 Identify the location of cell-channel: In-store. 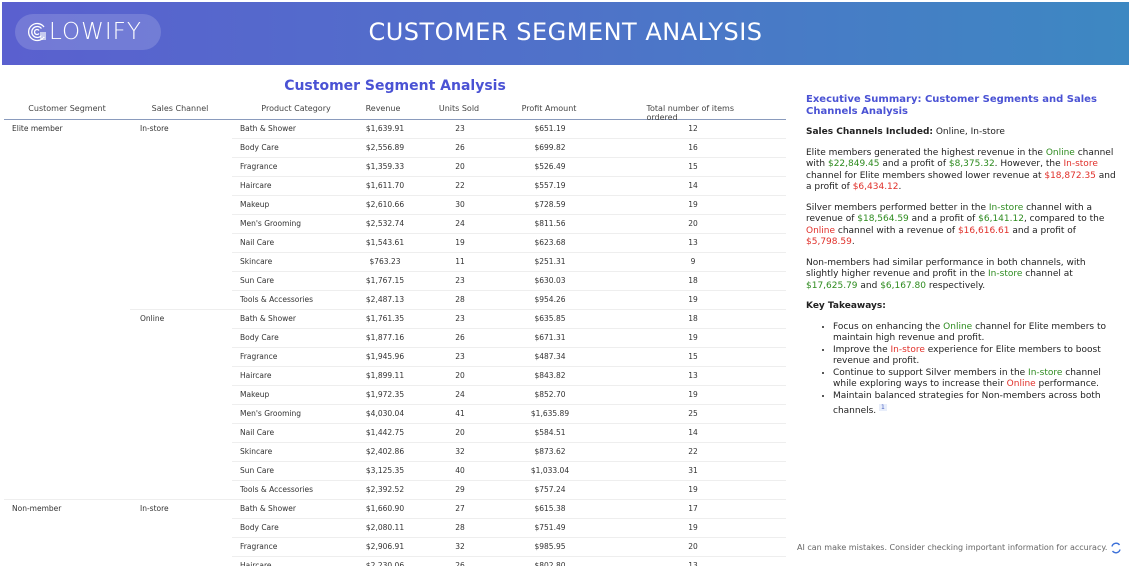
(154, 508).